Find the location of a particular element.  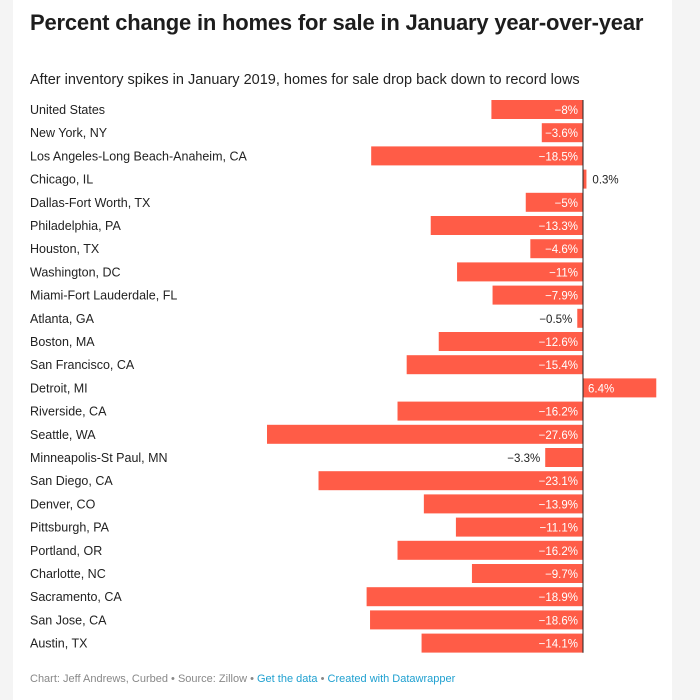

value-label: −3.6% is located at coordinates (561, 134).